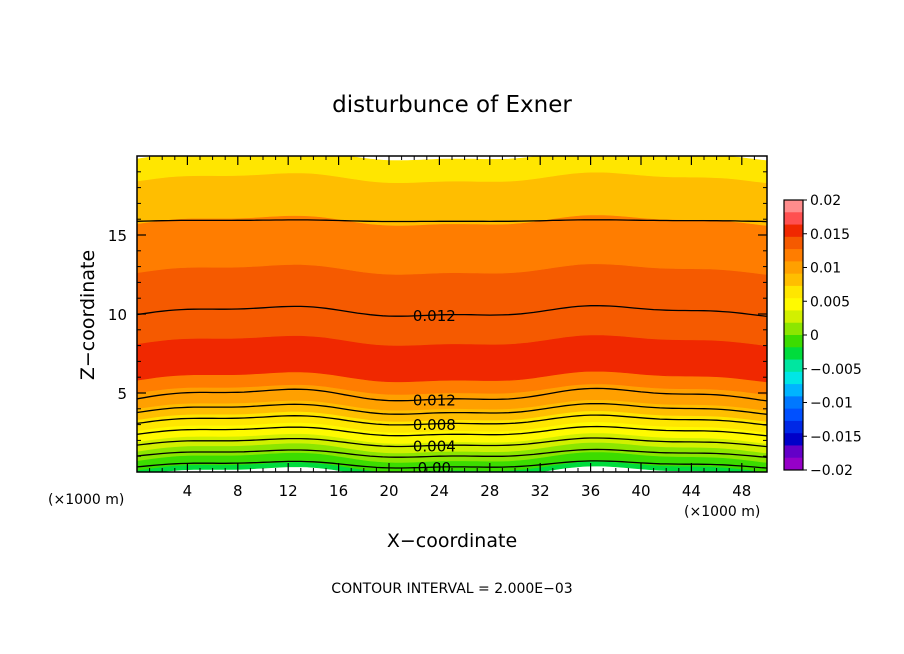 This screenshot has height=654, width=904. What do you see at coordinates (188, 491) in the screenshot?
I see `x-tick-label: 4` at bounding box center [188, 491].